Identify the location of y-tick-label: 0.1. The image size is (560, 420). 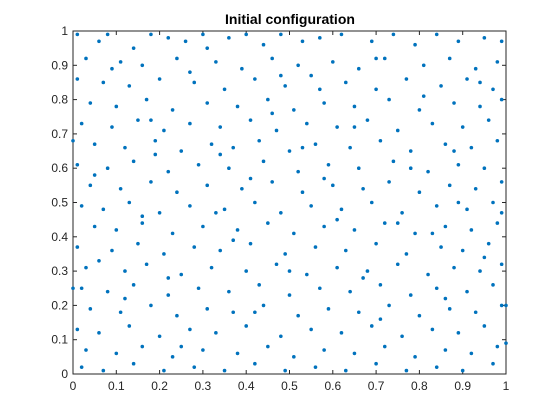
(59, 340).